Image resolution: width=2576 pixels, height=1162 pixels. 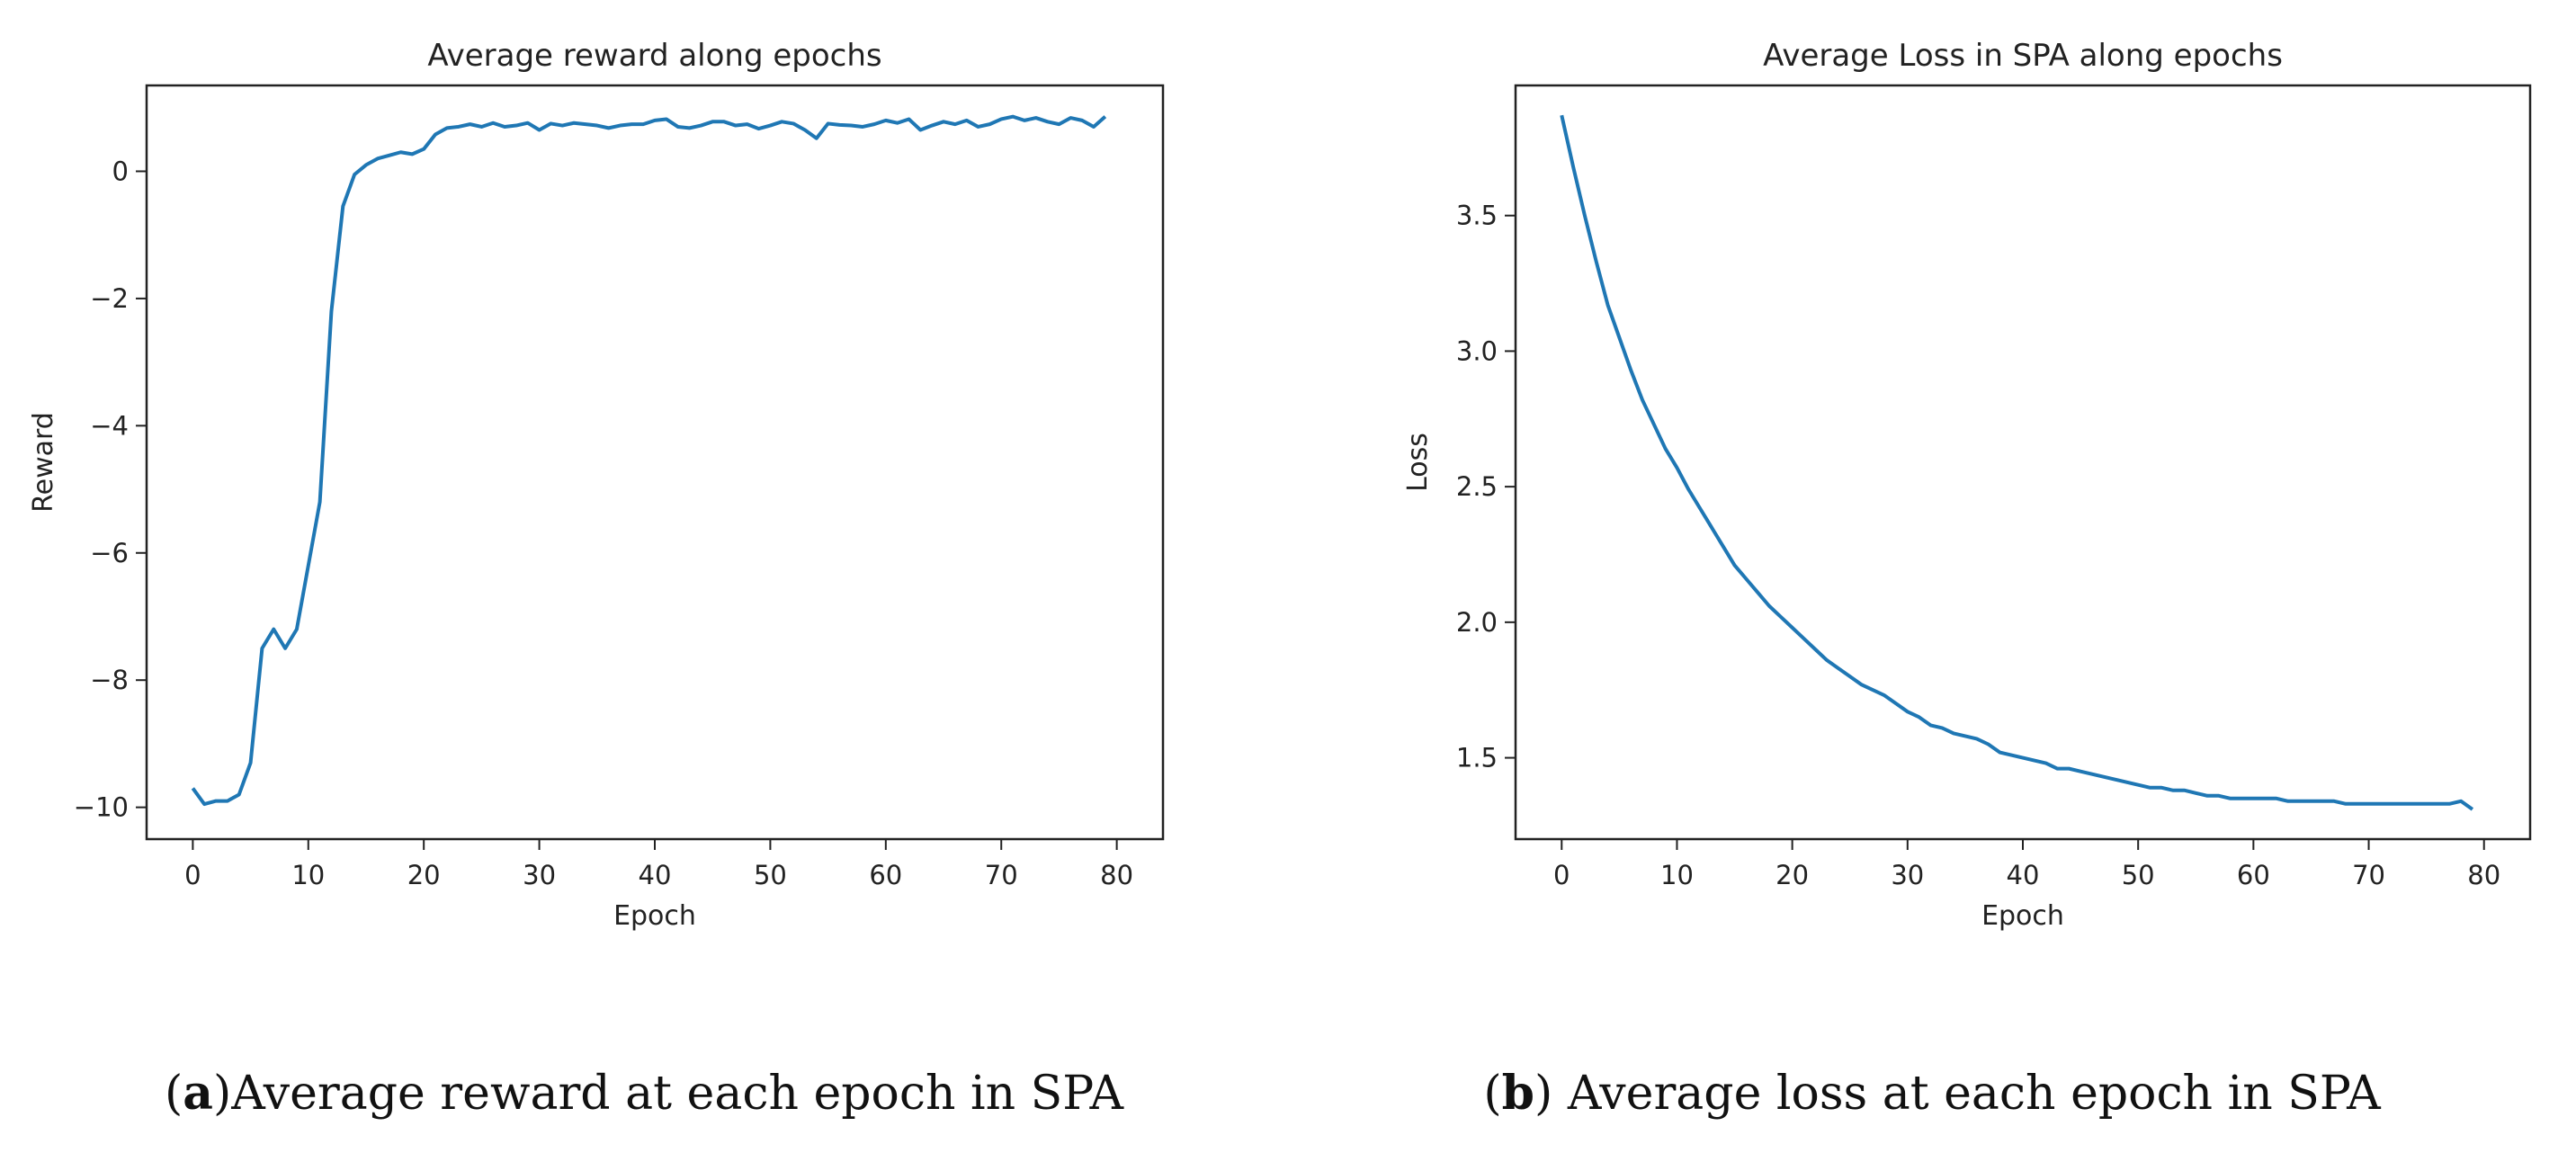 What do you see at coordinates (120, 171) in the screenshot?
I see `y-tick-label: 0` at bounding box center [120, 171].